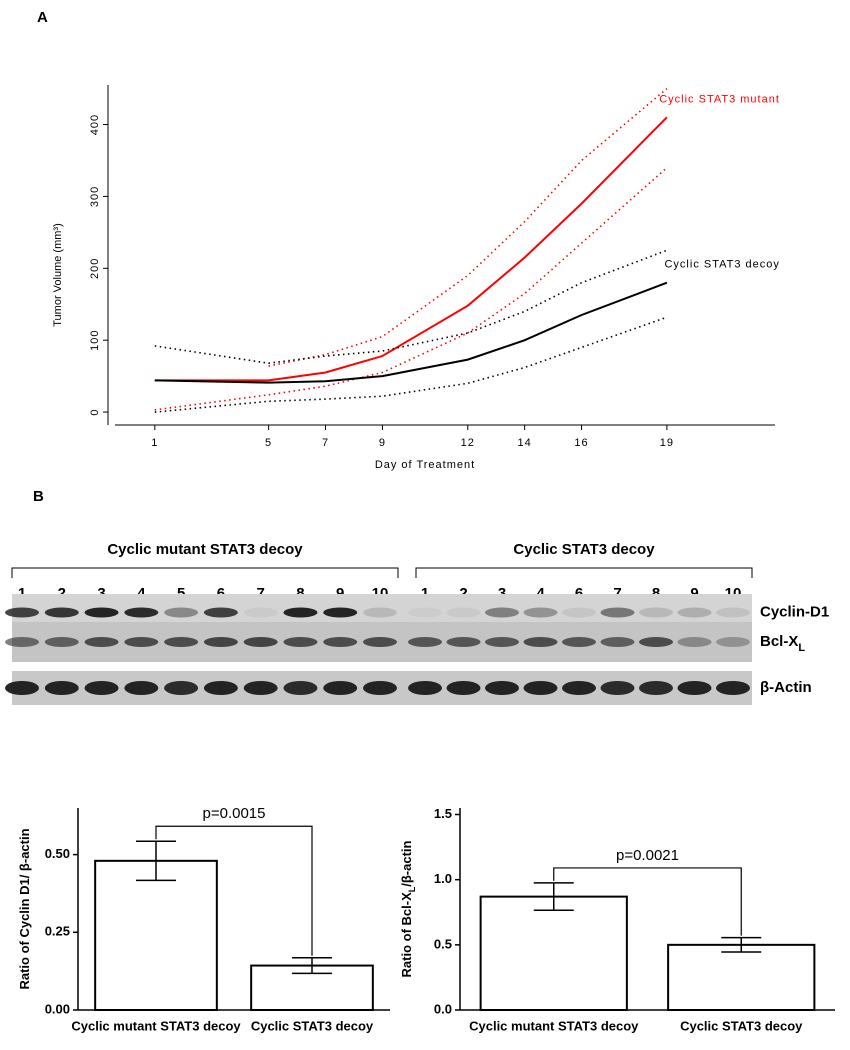 The height and width of the screenshot is (1050, 850). What do you see at coordinates (468, 443) in the screenshot?
I see `x-tick-label: 12` at bounding box center [468, 443].